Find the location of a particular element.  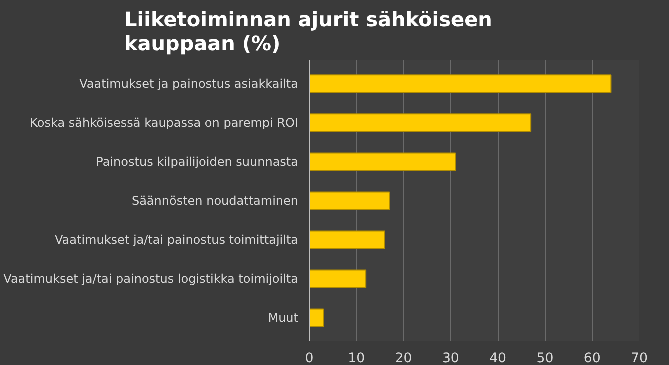

y-tick-label: Vaatimukset ja/tai painostus toimittajilta is located at coordinates (176, 240).